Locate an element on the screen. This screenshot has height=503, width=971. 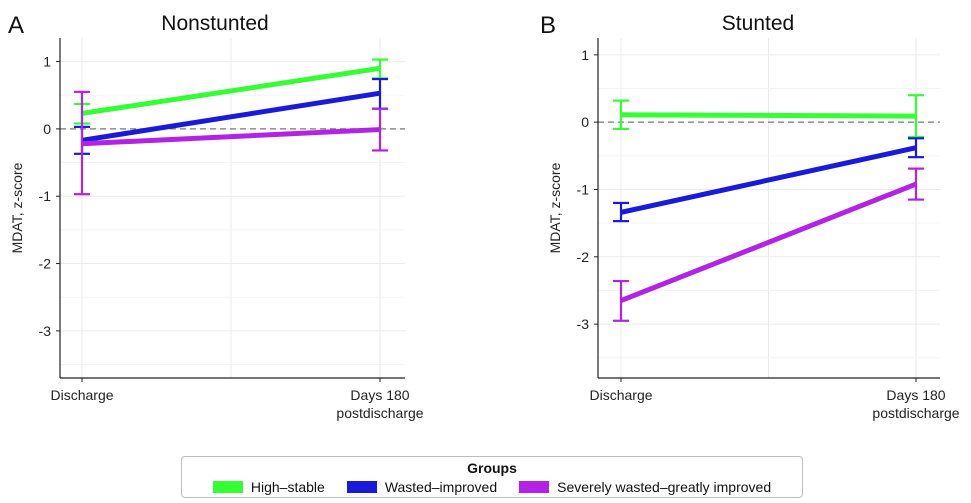
legend-item-high-stable: High–stable is located at coordinates (268, 487).